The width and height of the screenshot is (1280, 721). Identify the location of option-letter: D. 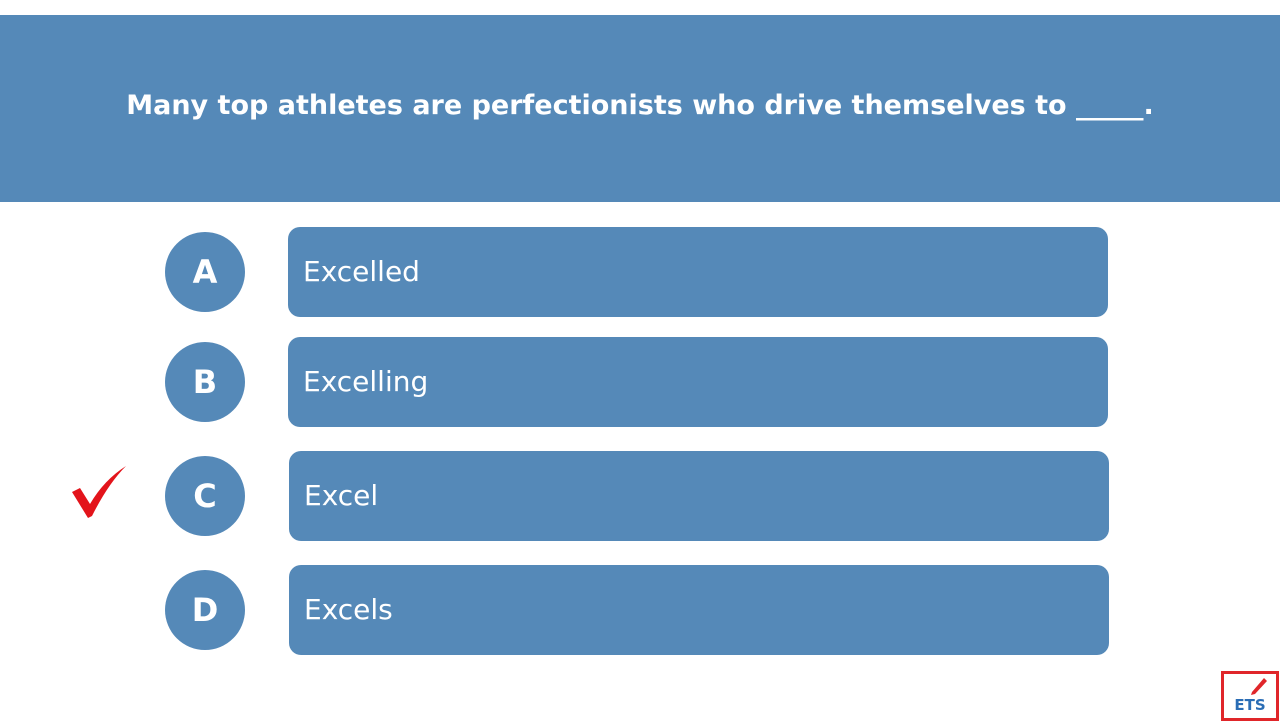
(205, 610).